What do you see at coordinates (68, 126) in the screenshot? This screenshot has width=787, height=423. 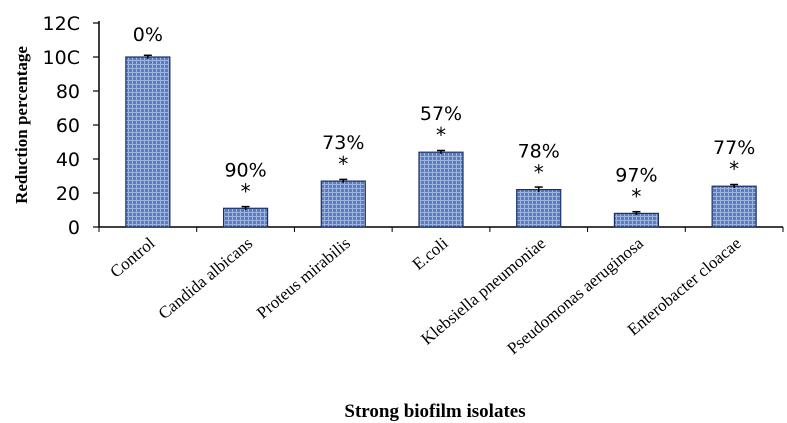 I see `y-tick-label: 60` at bounding box center [68, 126].